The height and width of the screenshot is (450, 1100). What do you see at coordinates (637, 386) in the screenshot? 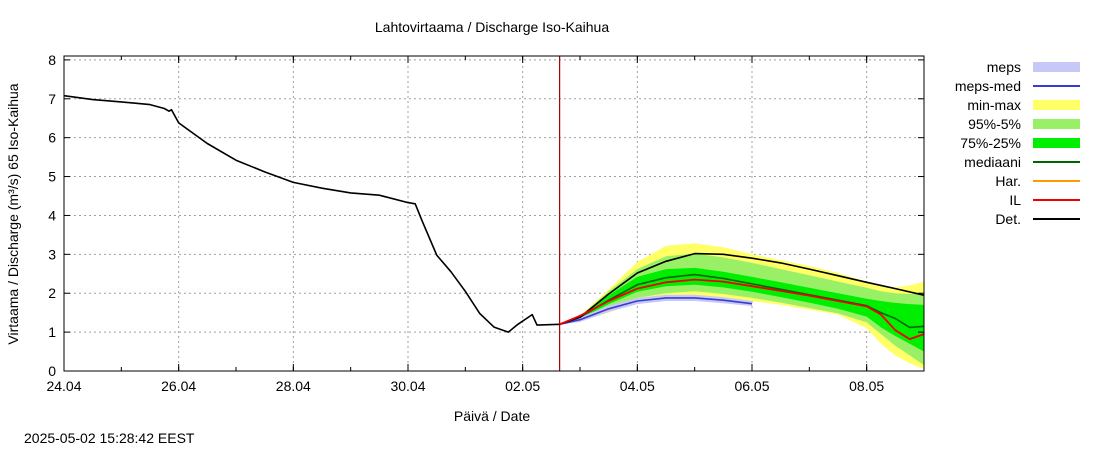
I see `x-tick-label: 04.05` at bounding box center [637, 386].